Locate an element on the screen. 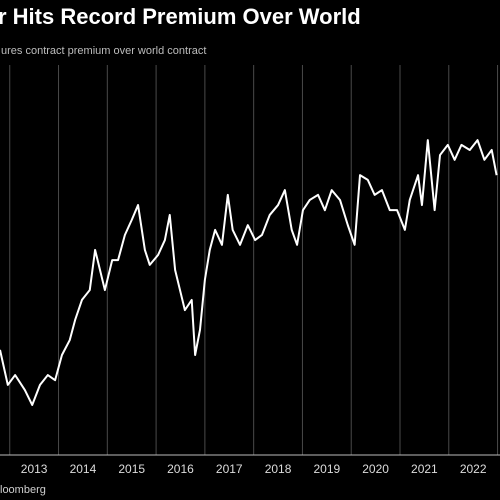 The image size is (500, 500). x-tick-label: 2019 is located at coordinates (326, 469).